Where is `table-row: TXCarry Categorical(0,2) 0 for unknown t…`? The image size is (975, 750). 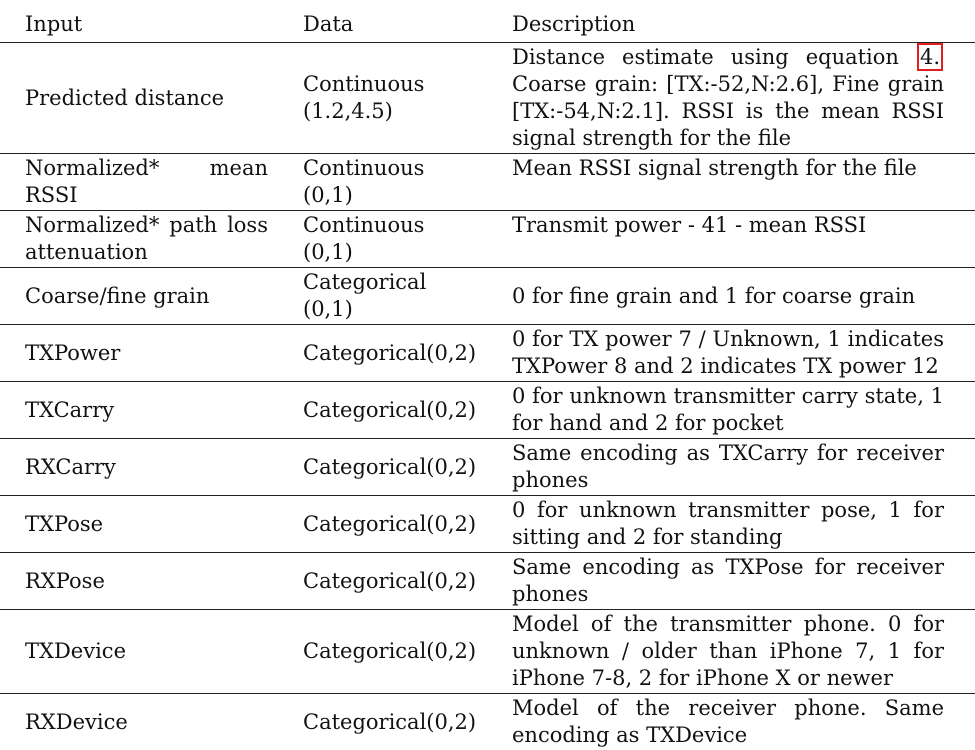 table-row: TXCarry Categorical(0,2) 0 for unknown t… is located at coordinates (487, 410).